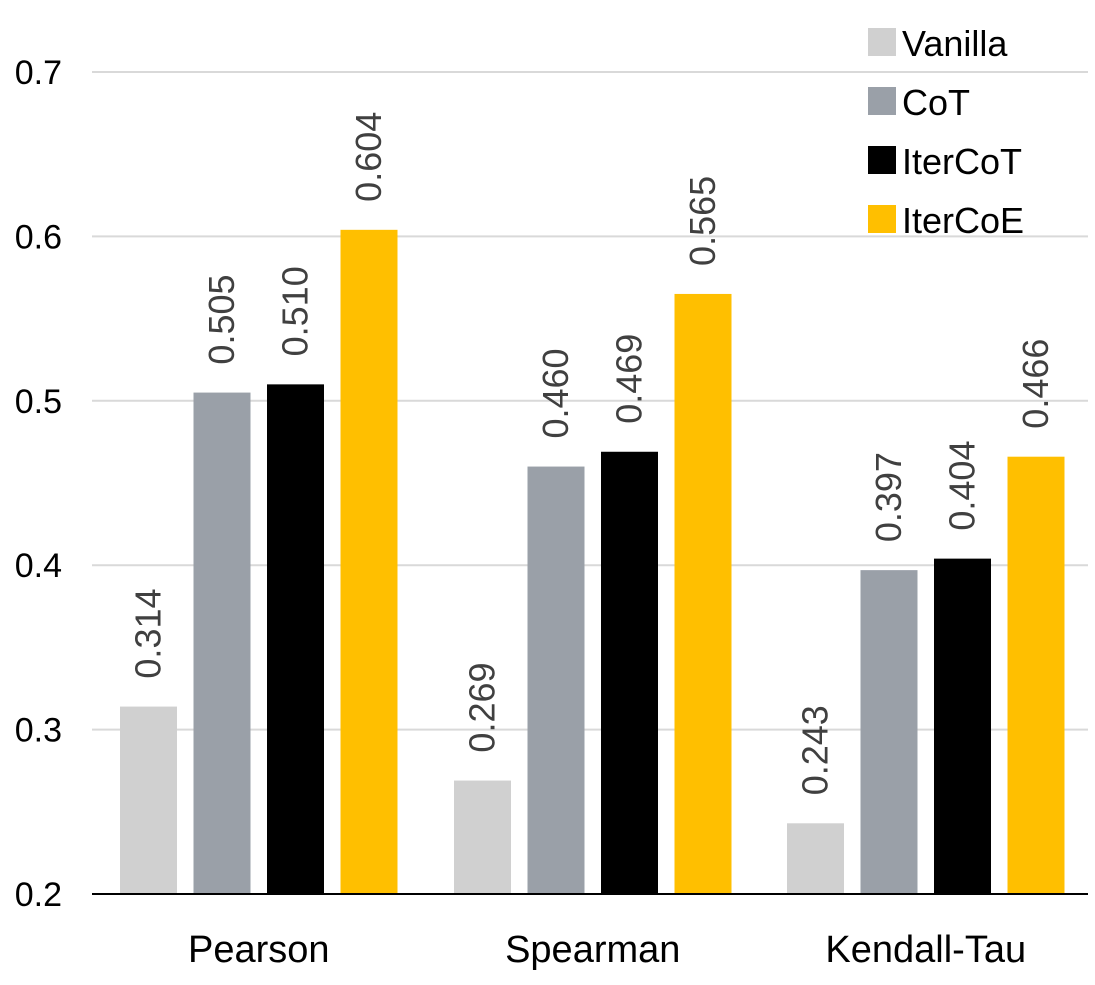 The height and width of the screenshot is (985, 1095). I want to click on x-axis: Pearson Spearman Kendall-Tau, so click(590, 932).